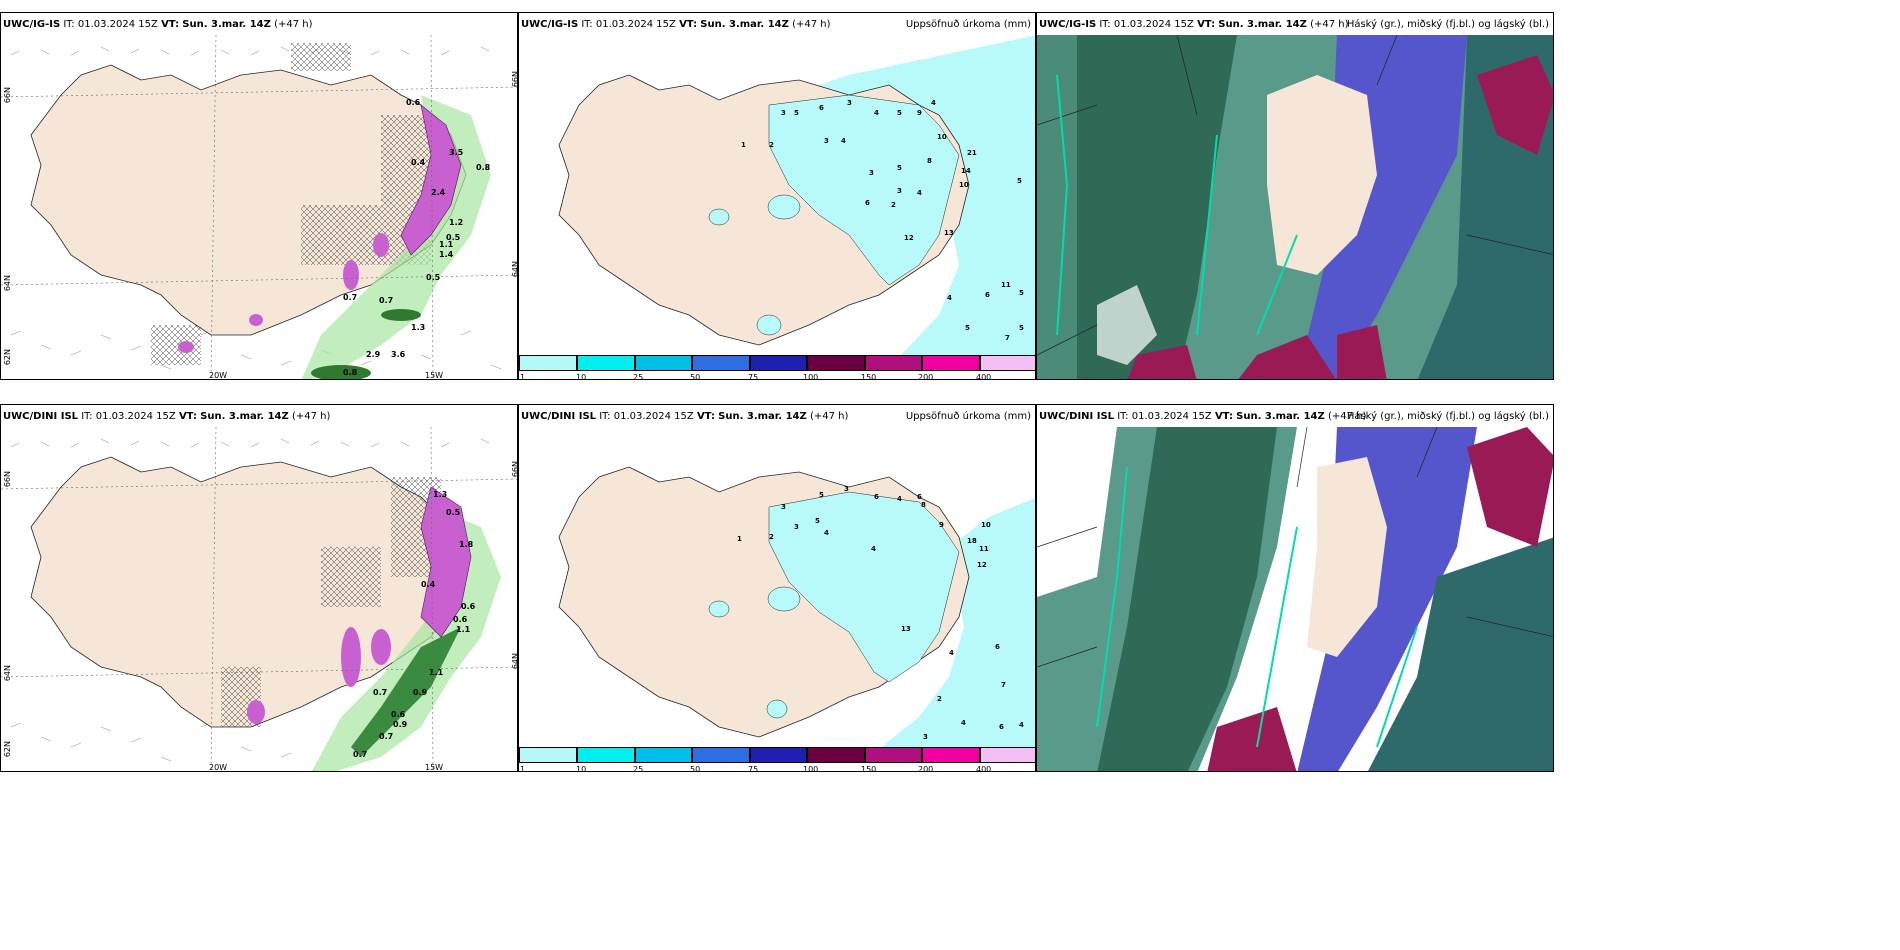 This screenshot has width=1900, height=950. Describe the element at coordinates (431, 180) in the screenshot. I see `snow-area` at that location.